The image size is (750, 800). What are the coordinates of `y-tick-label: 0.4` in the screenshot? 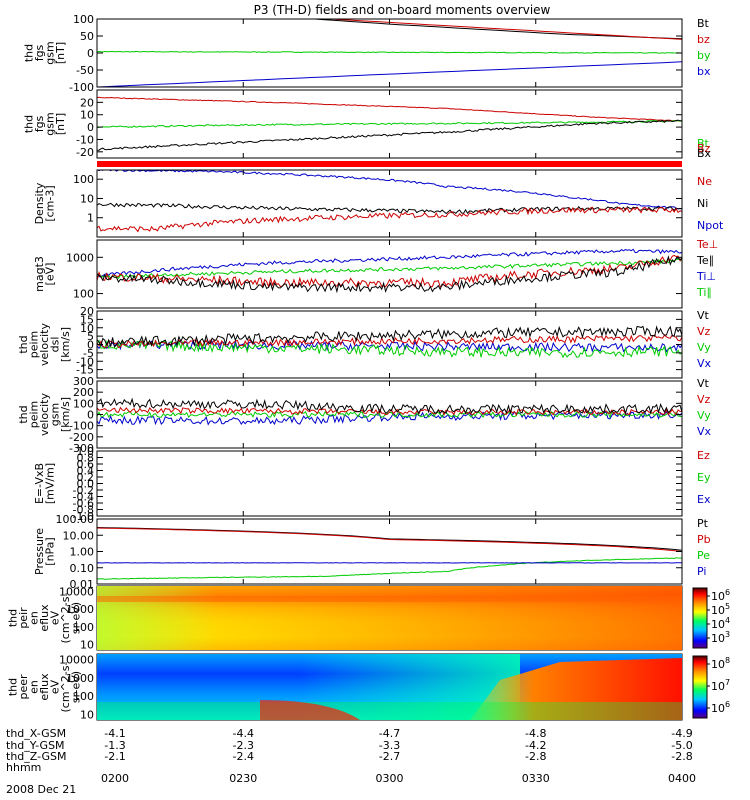 It's located at (86, 471).